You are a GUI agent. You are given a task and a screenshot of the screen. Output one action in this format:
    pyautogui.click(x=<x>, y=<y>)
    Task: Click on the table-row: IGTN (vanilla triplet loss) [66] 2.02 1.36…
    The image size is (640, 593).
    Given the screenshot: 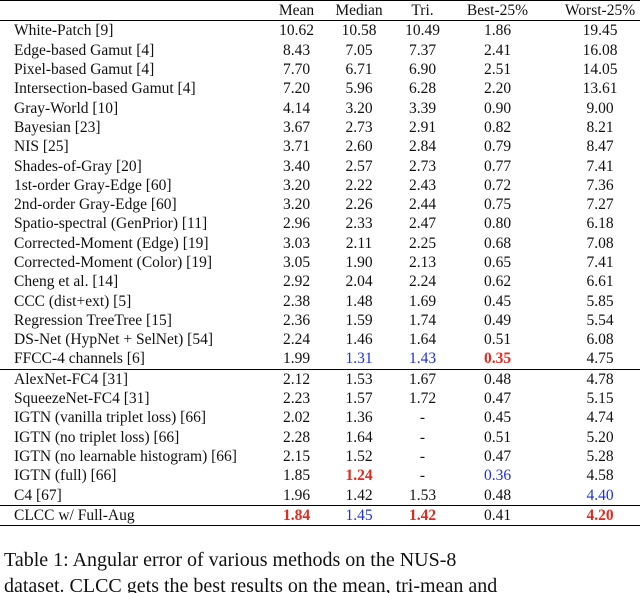 What is the action you would take?
    pyautogui.click(x=320, y=417)
    